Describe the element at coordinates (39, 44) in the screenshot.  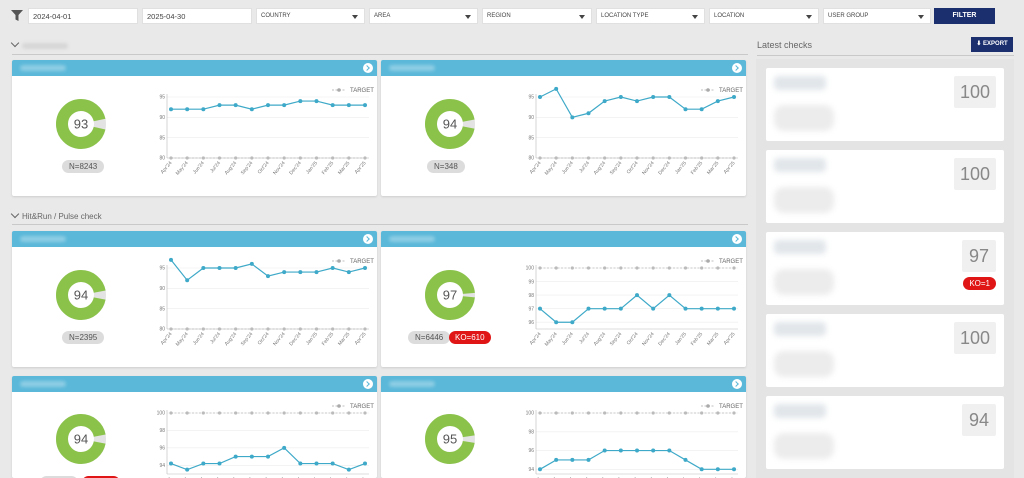
I see `section-1-toggle` at that location.